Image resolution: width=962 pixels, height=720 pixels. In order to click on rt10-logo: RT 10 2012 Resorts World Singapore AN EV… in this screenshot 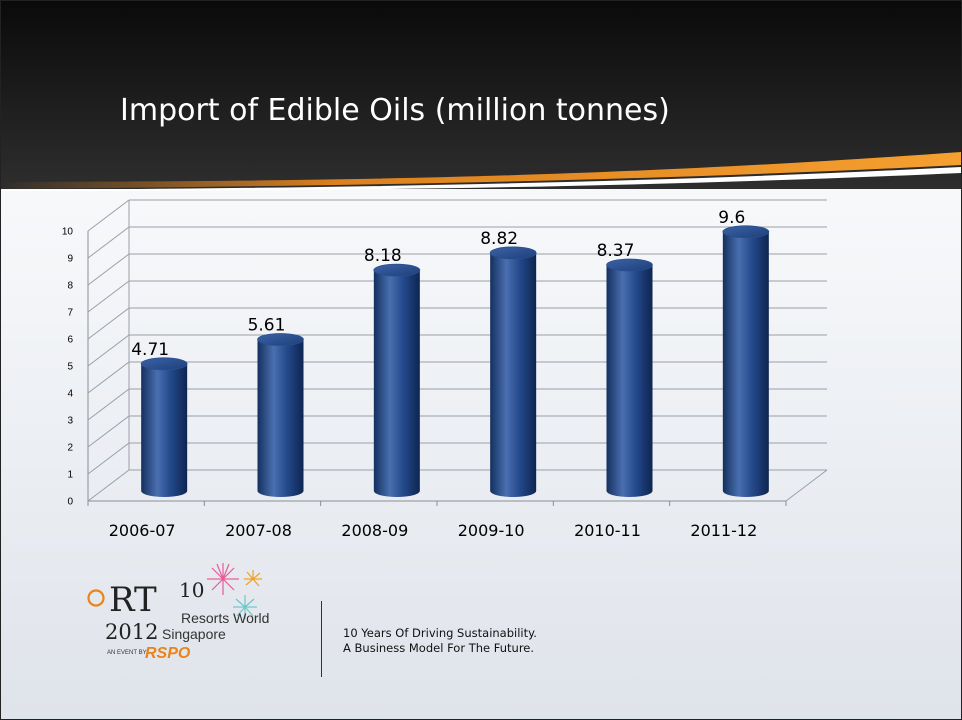, I will do `click(195, 617)`.